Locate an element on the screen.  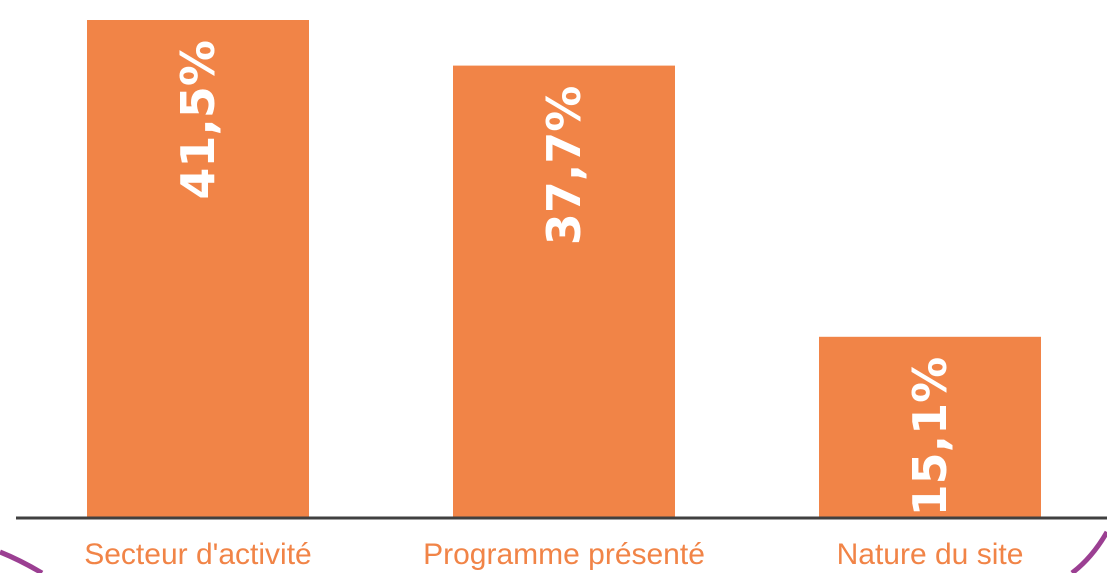
category-label-1: Secteur d'activité is located at coordinates (198, 554).